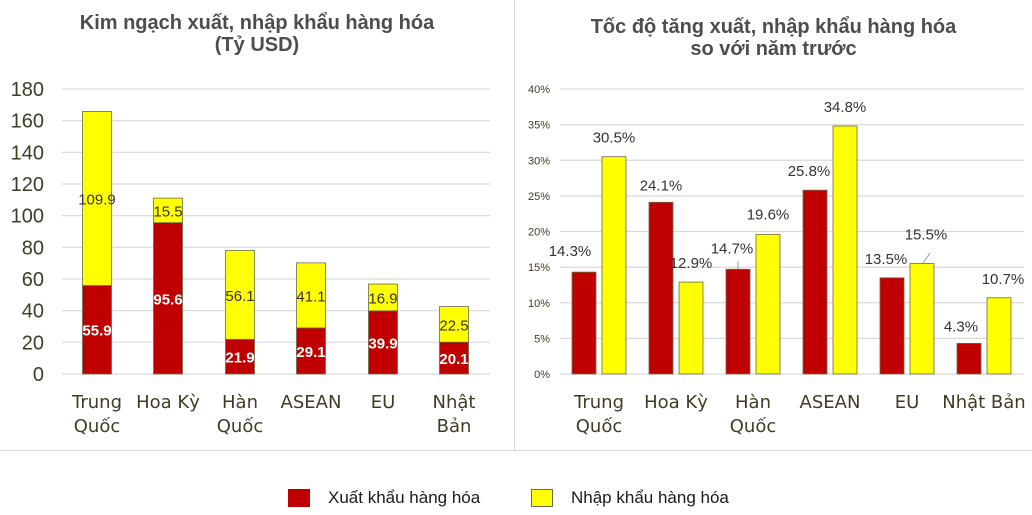 The width and height of the screenshot is (1032, 515). Describe the element at coordinates (691, 263) in the screenshot. I see `import-value-label: 12.9%` at that location.